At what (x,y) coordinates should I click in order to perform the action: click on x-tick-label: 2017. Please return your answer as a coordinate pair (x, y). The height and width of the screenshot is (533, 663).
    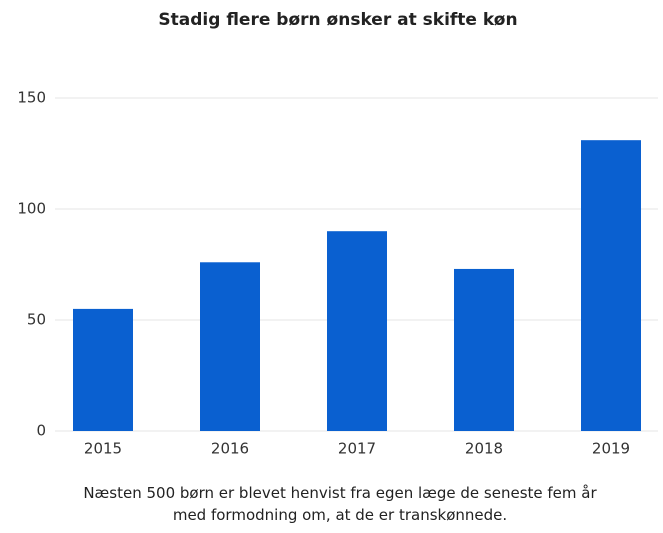
    Looking at the image, I should click on (357, 449).